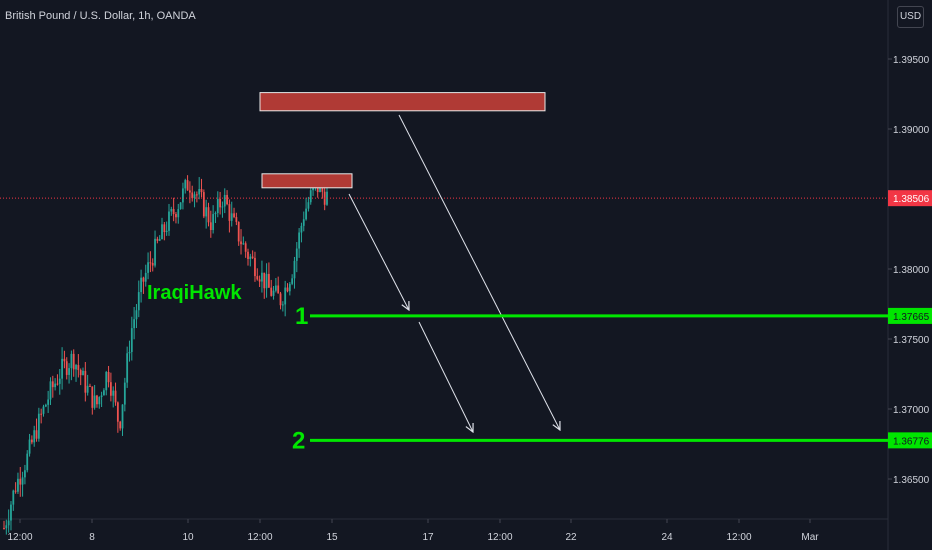  What do you see at coordinates (910, 17) in the screenshot?
I see `currency-button: USD` at bounding box center [910, 17].